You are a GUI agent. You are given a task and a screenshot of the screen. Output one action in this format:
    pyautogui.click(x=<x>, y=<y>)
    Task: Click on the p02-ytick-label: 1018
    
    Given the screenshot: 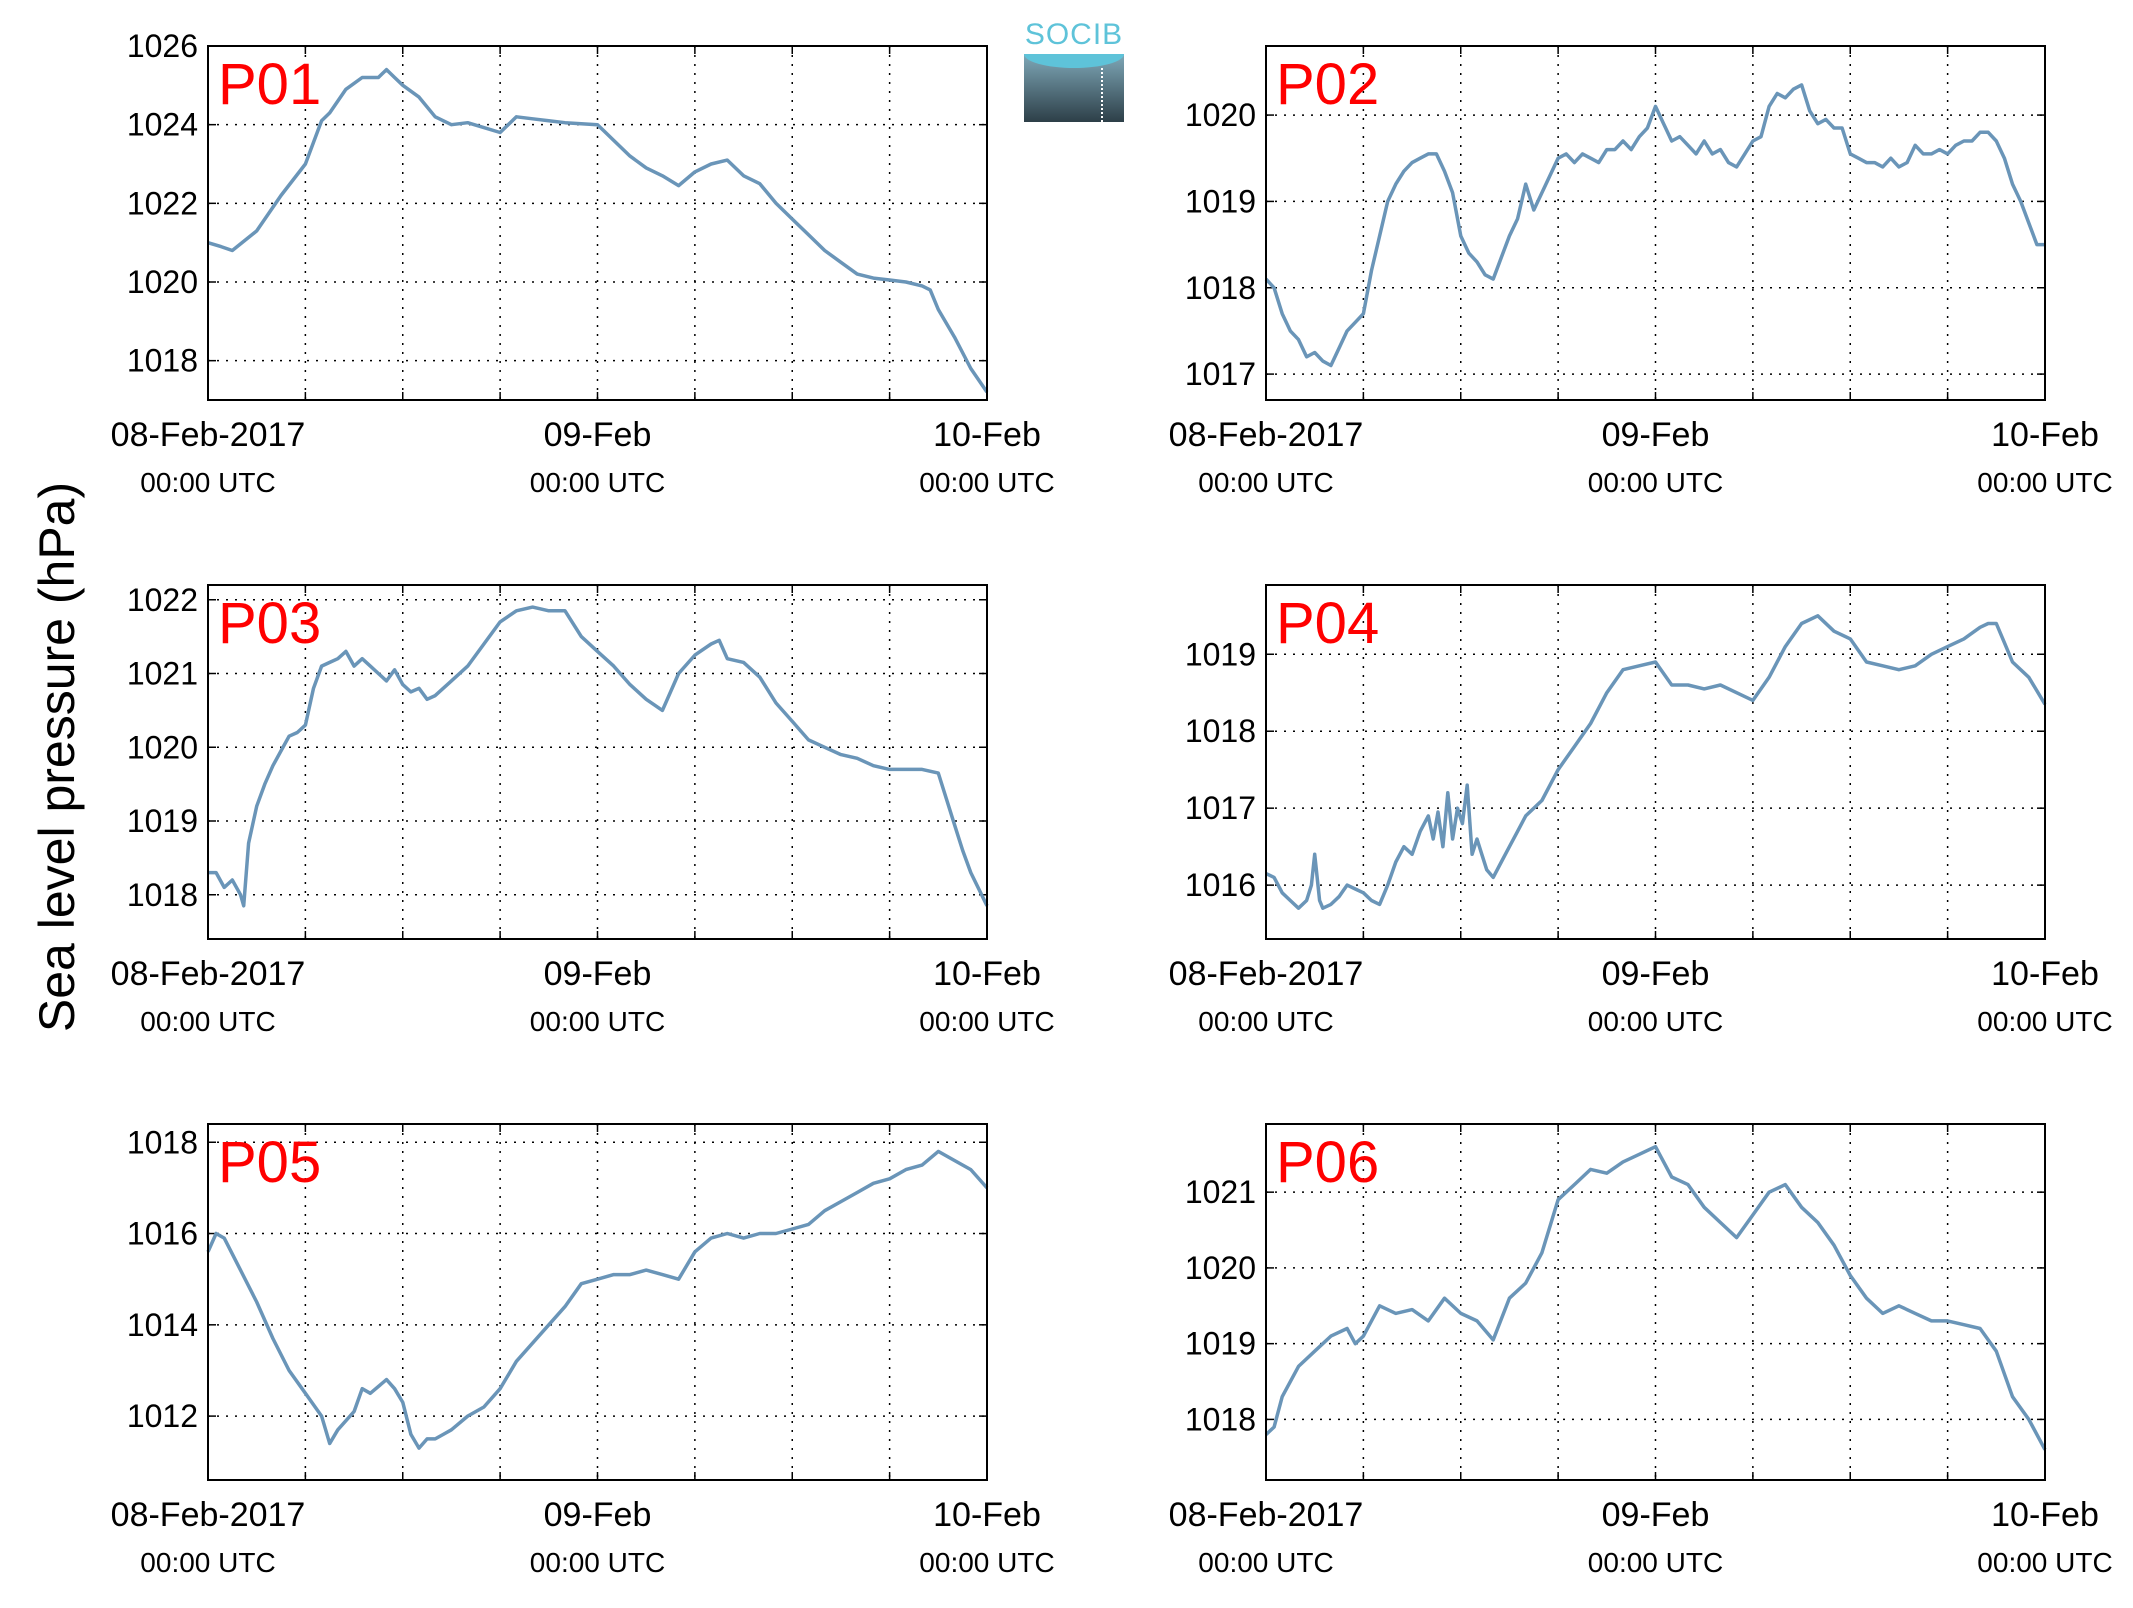 What is the action you would take?
    pyautogui.click(x=1220, y=288)
    